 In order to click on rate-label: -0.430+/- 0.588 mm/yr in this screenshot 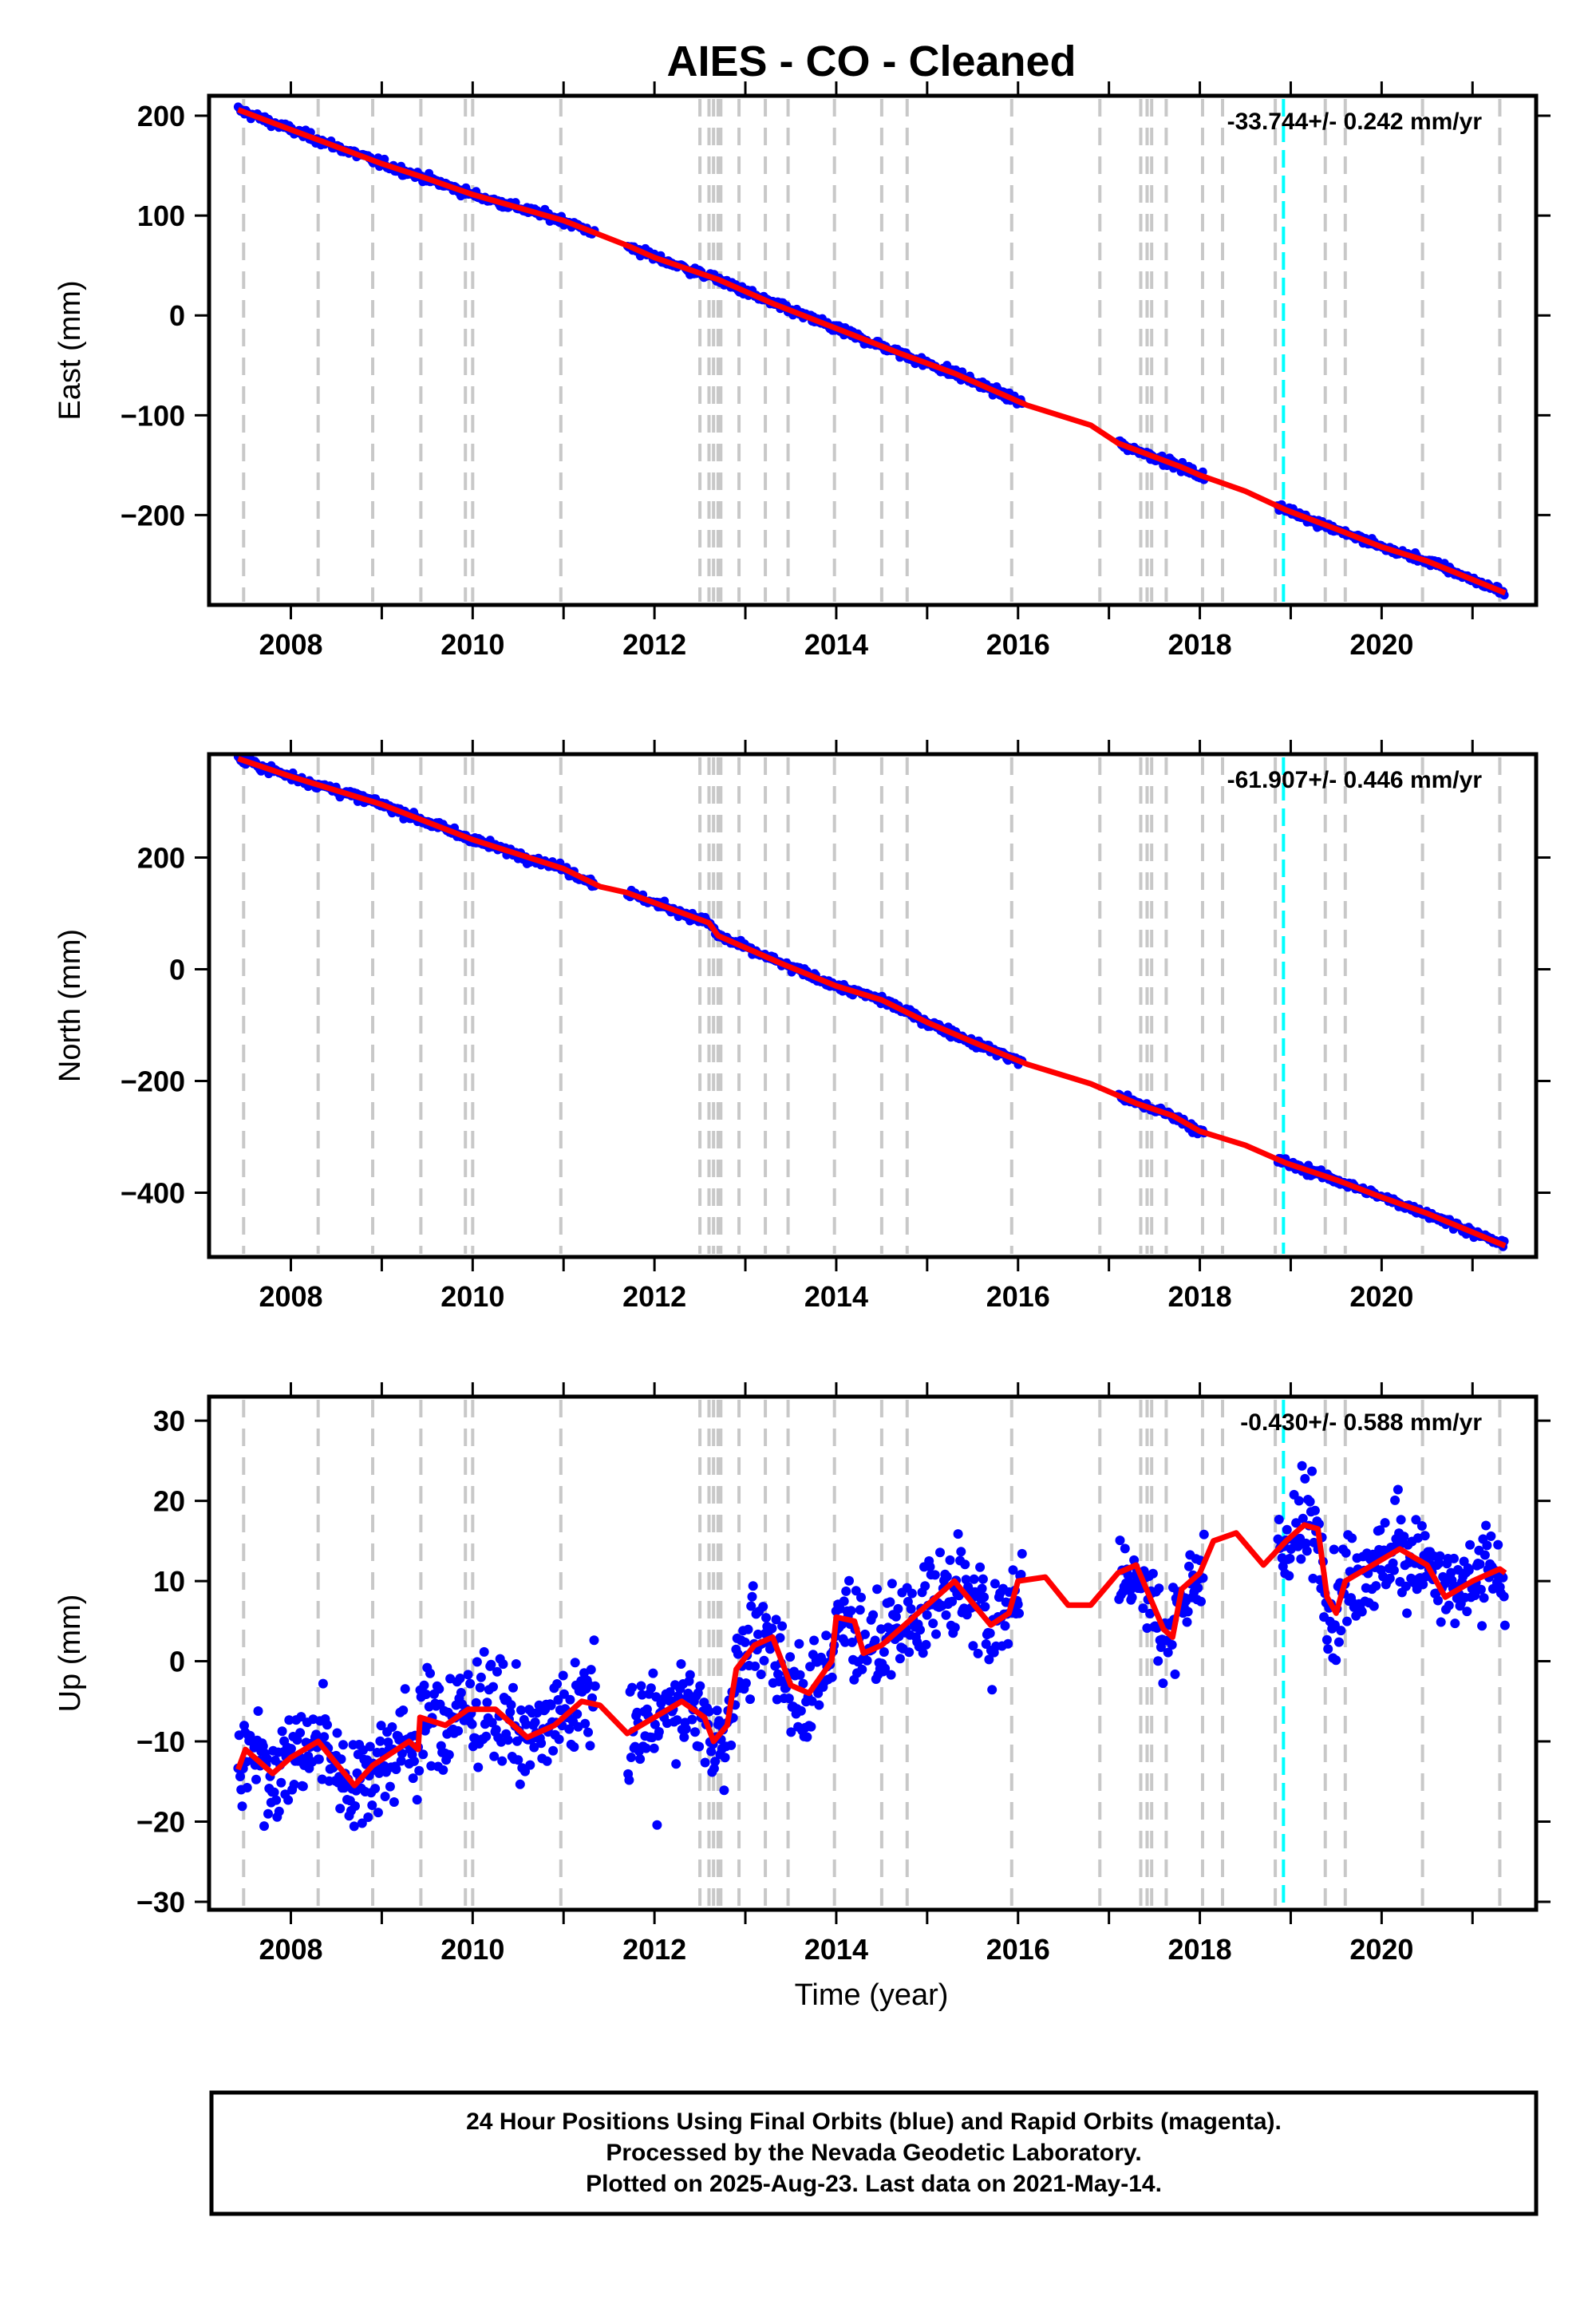, I will do `click(1361, 1422)`.